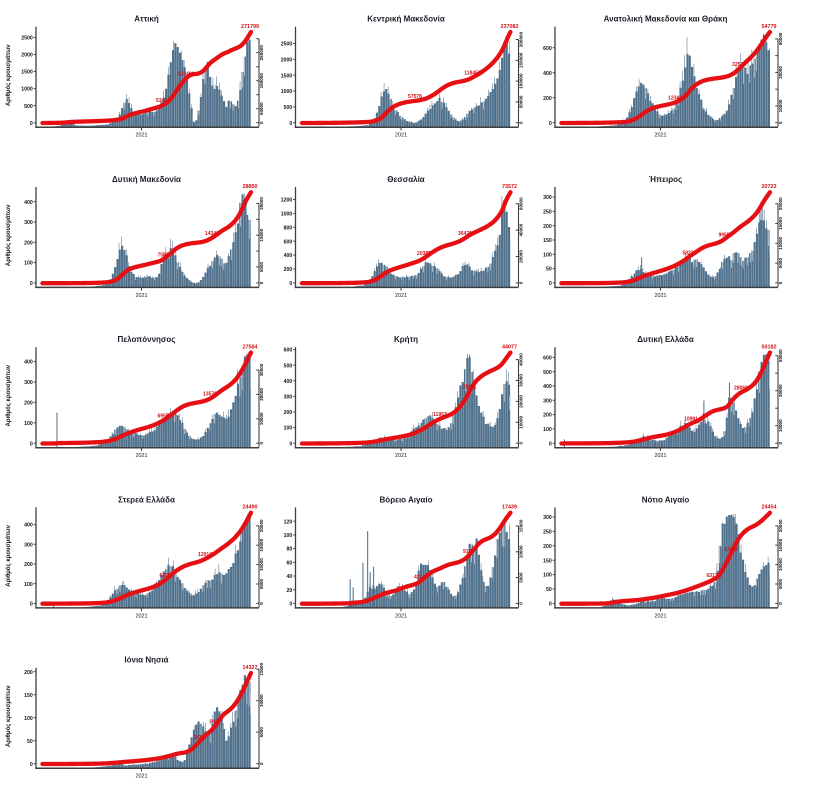 The image size is (821, 789). What do you see at coordinates (162, 255) in the screenshot?
I see `svg-text: 7541` at bounding box center [162, 255].